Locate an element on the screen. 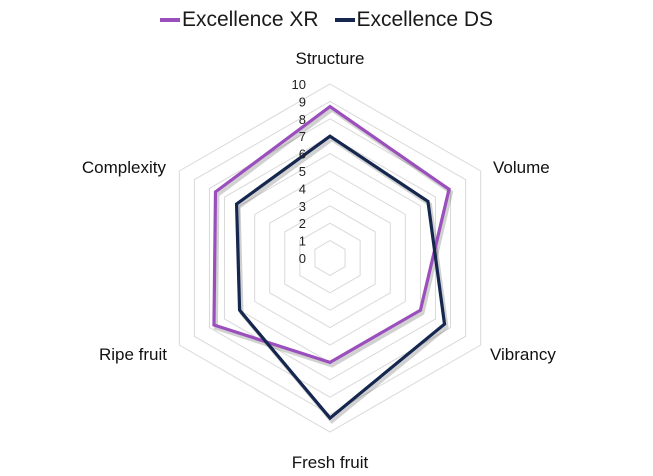 The width and height of the screenshot is (653, 476). legend-swatch-xr is located at coordinates (169, 20).